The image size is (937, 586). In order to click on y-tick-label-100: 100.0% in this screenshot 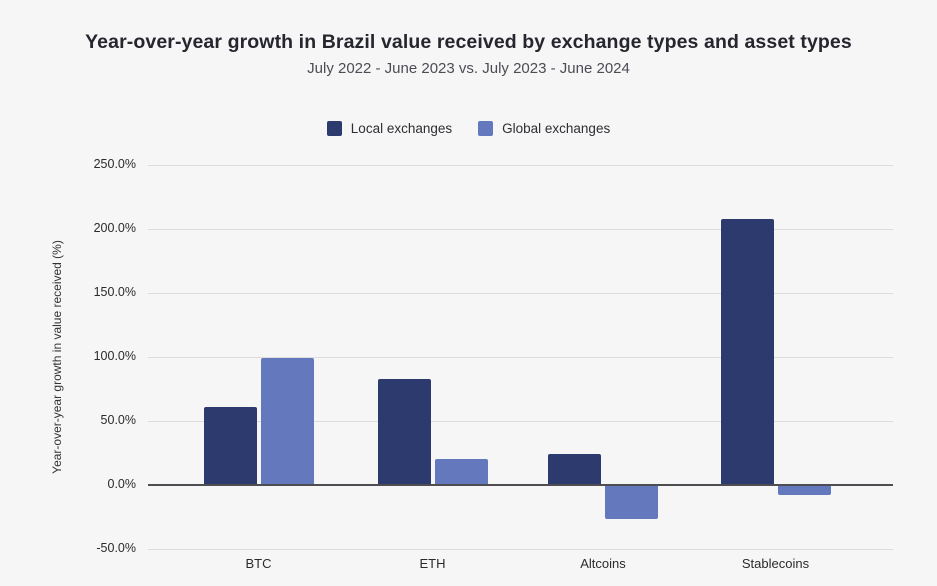, I will do `click(114, 356)`.